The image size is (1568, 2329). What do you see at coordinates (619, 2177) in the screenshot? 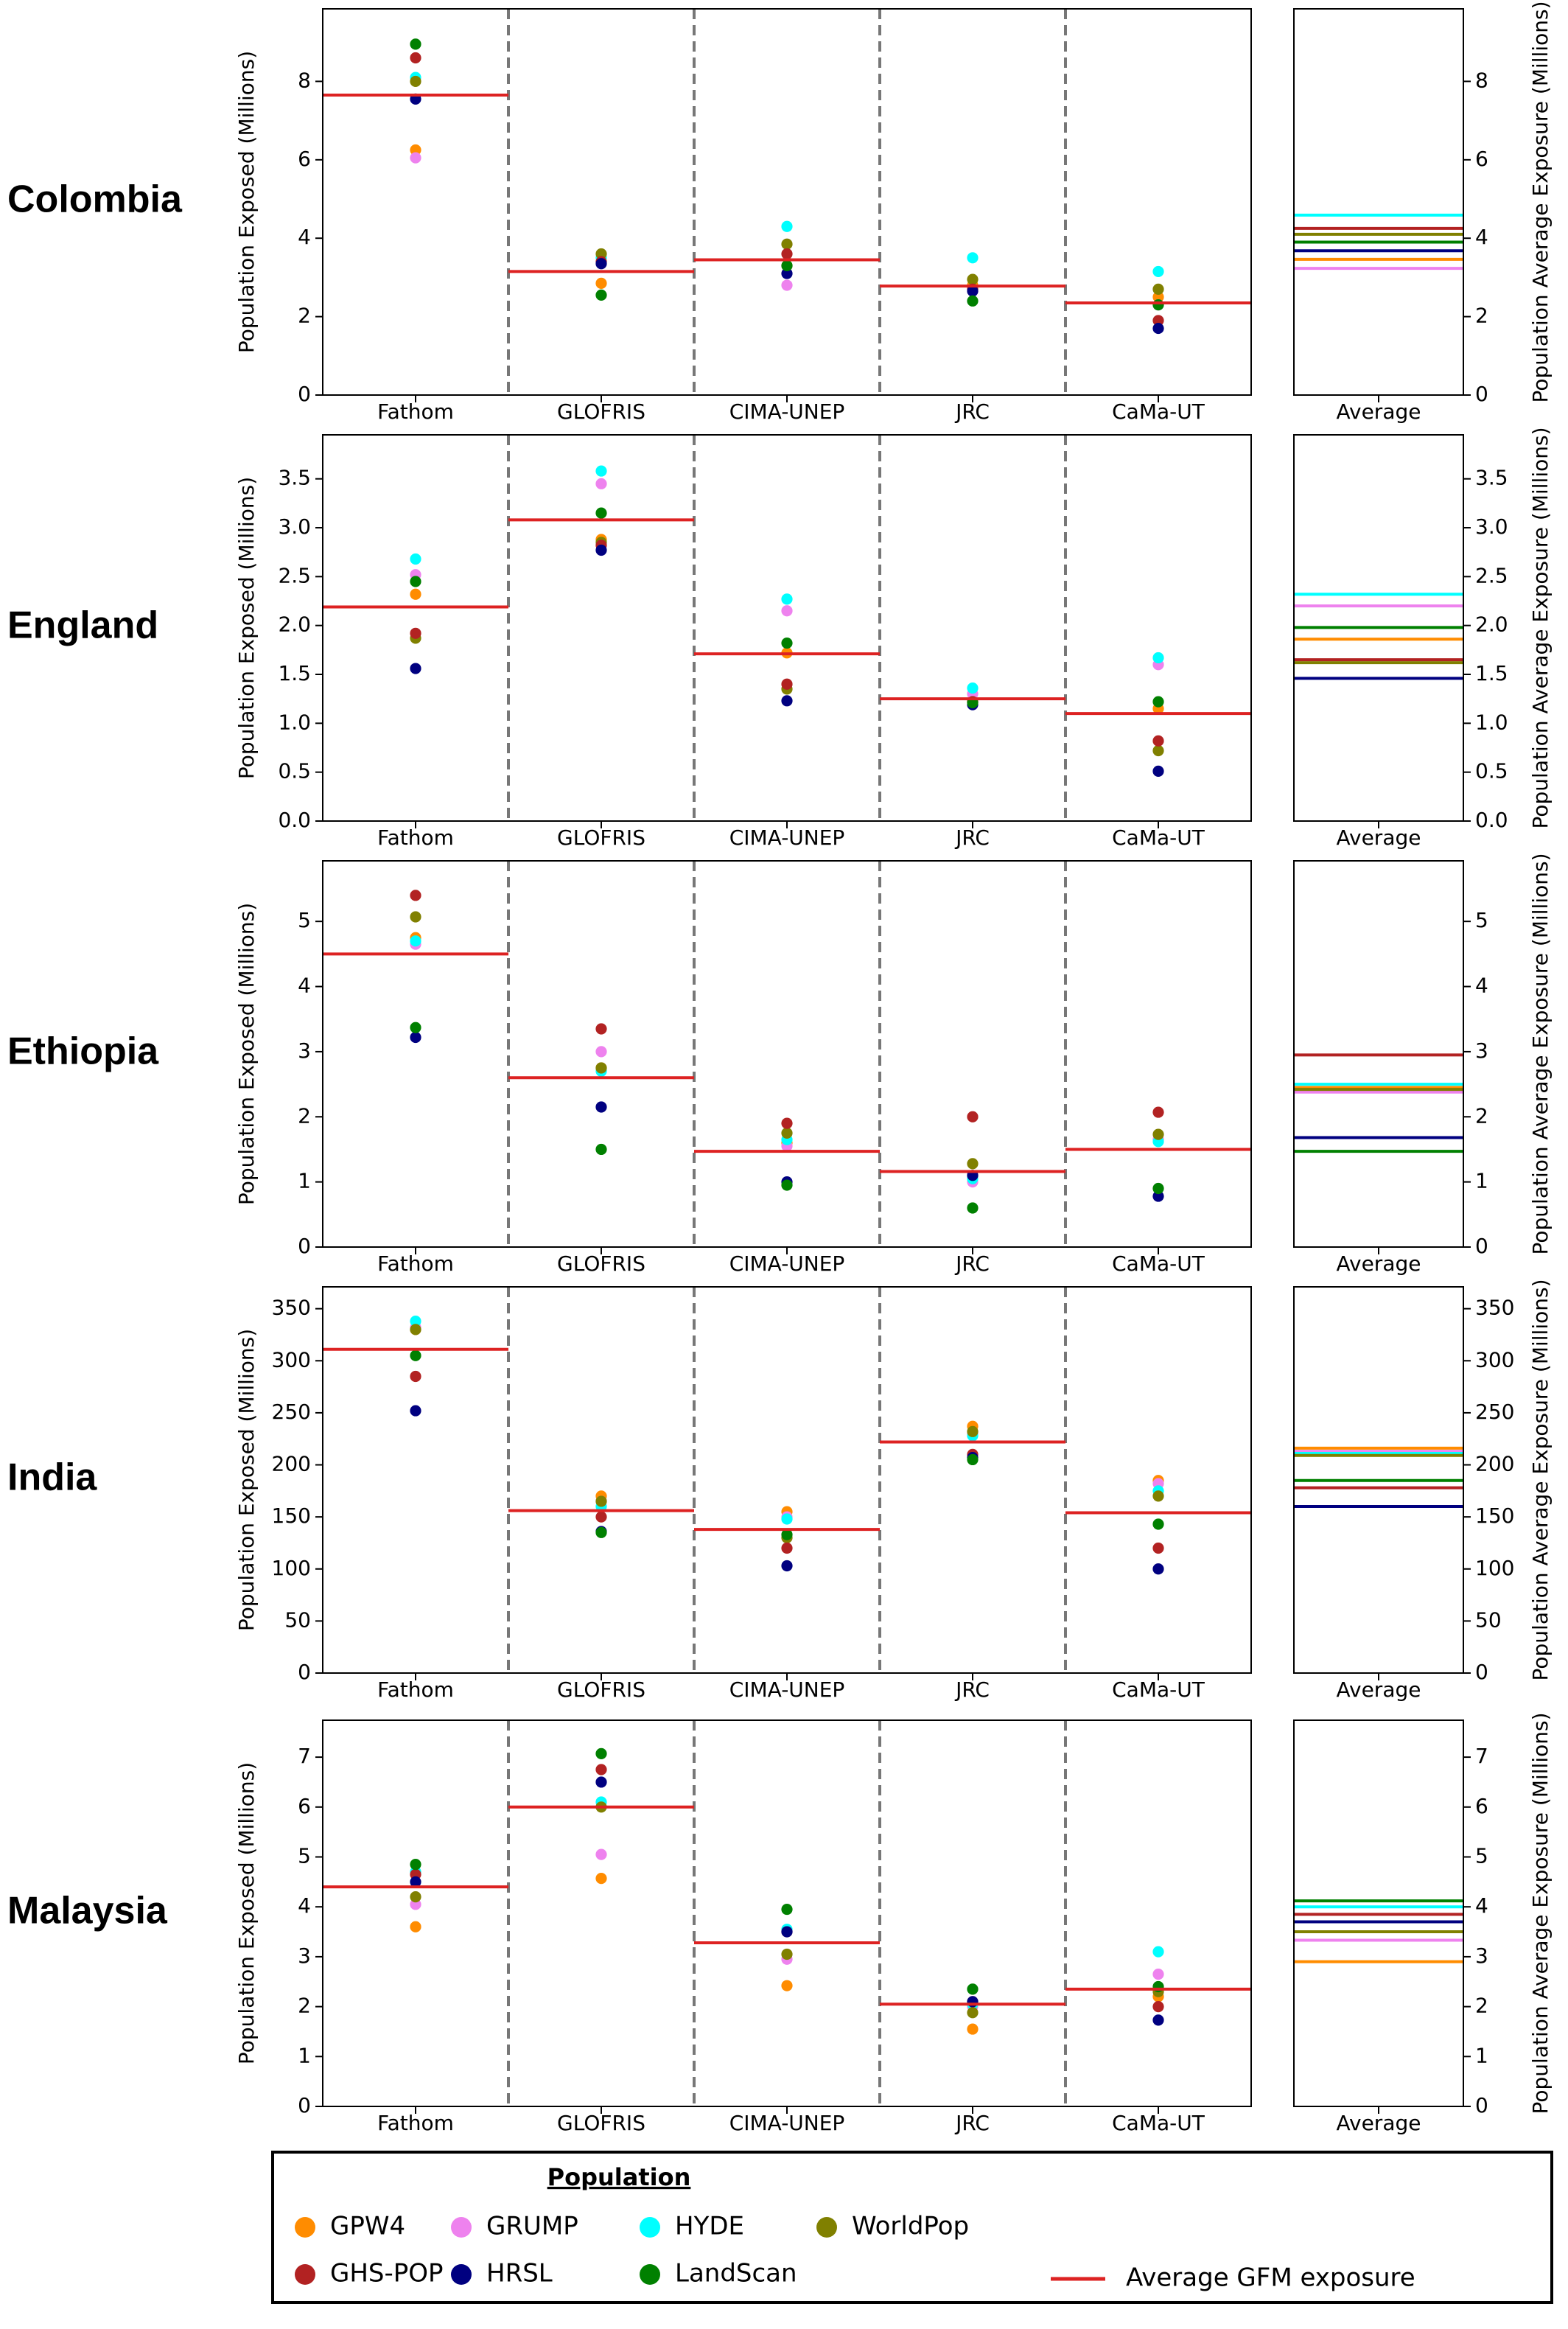
I see `legend-title: Population` at bounding box center [619, 2177].